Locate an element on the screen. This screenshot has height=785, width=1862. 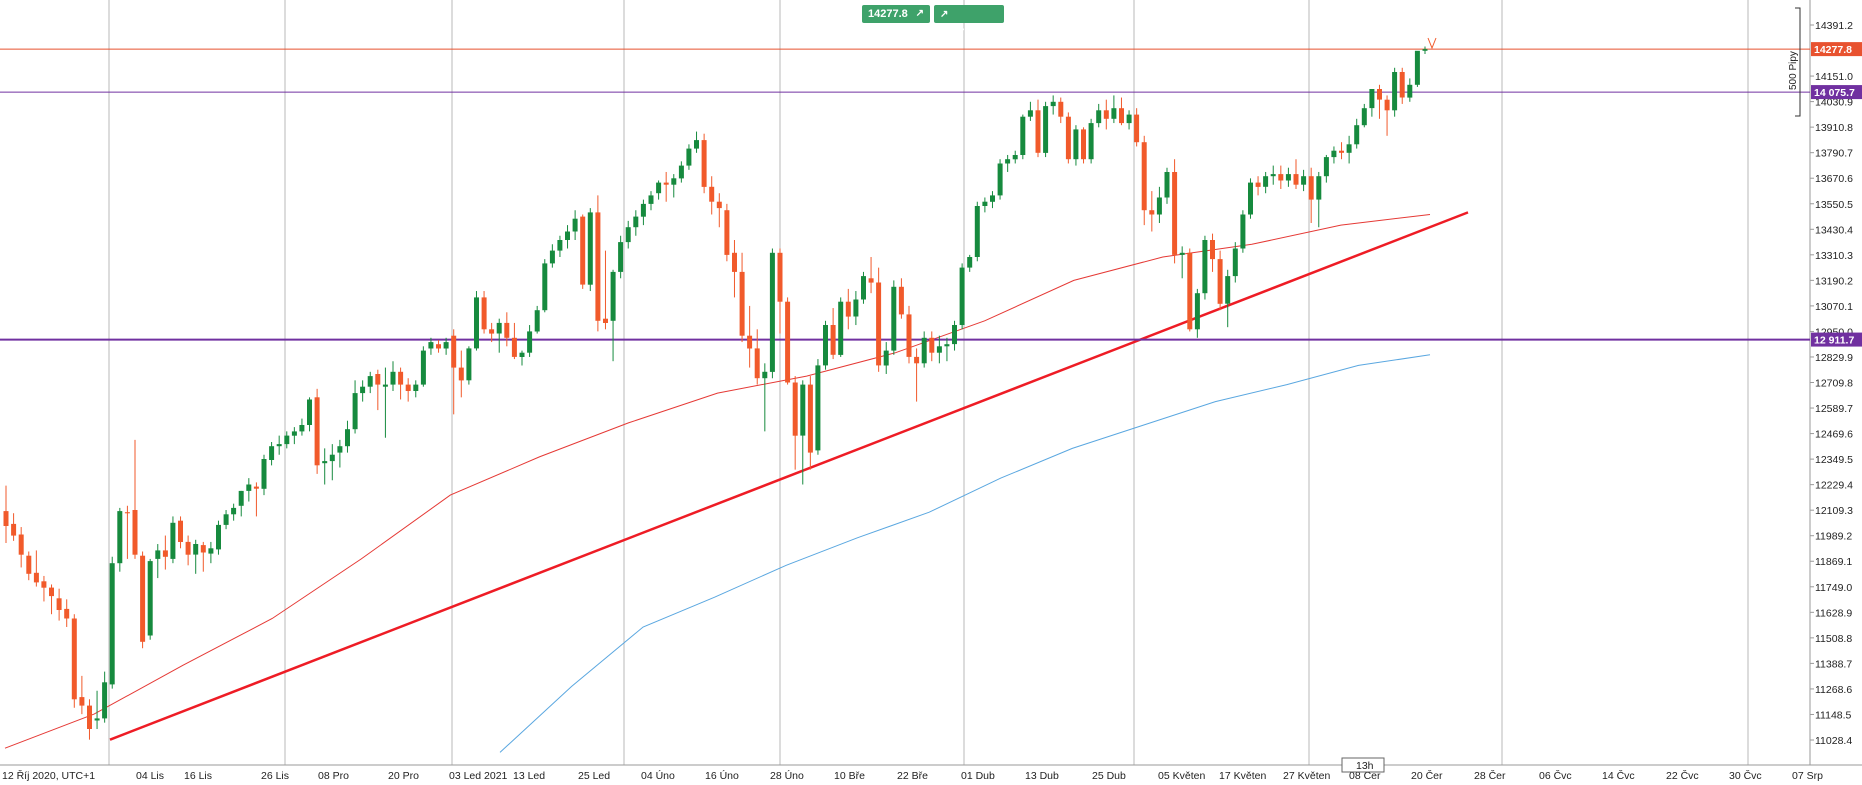
sell-price-value: 14277.8 is located at coordinates (888, 14).